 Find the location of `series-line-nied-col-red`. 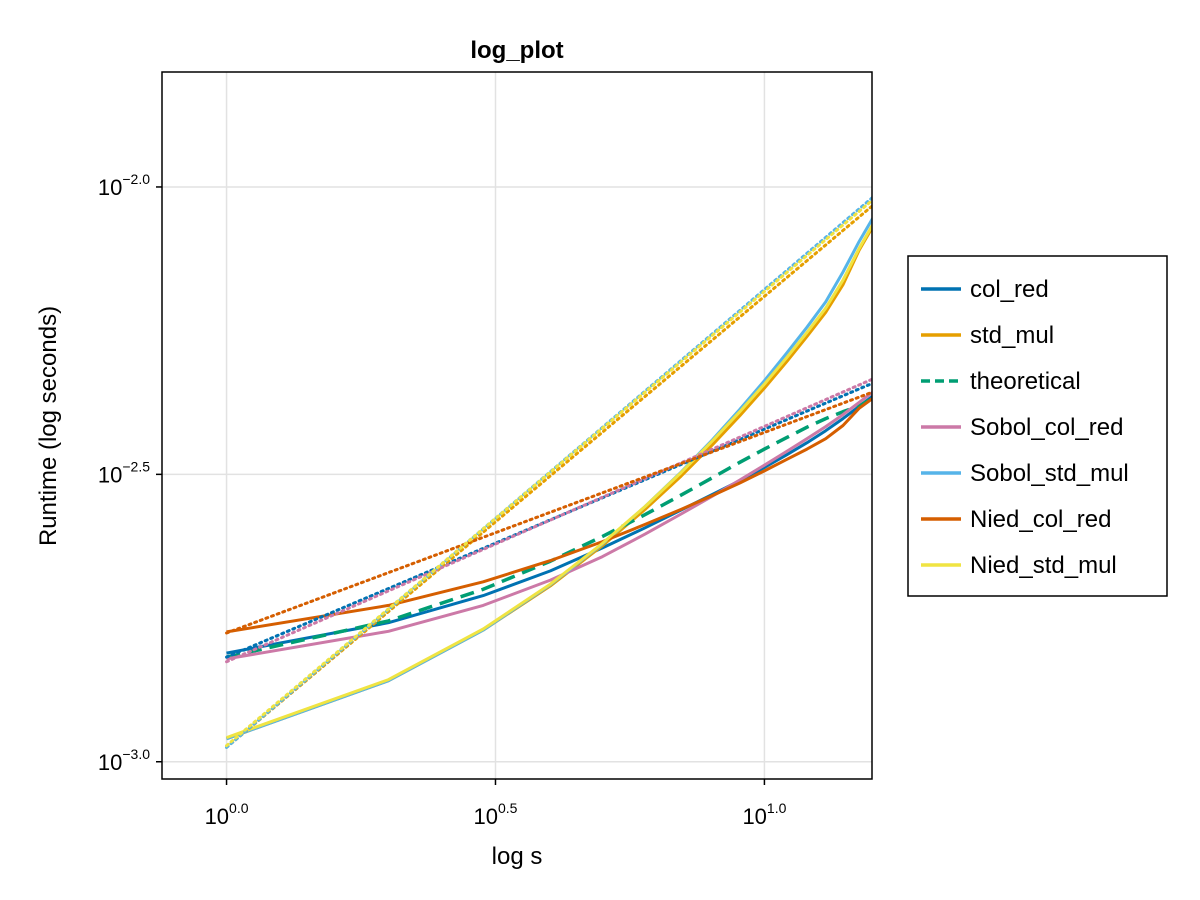

series-line-nied-col-red is located at coordinates (549, 515).